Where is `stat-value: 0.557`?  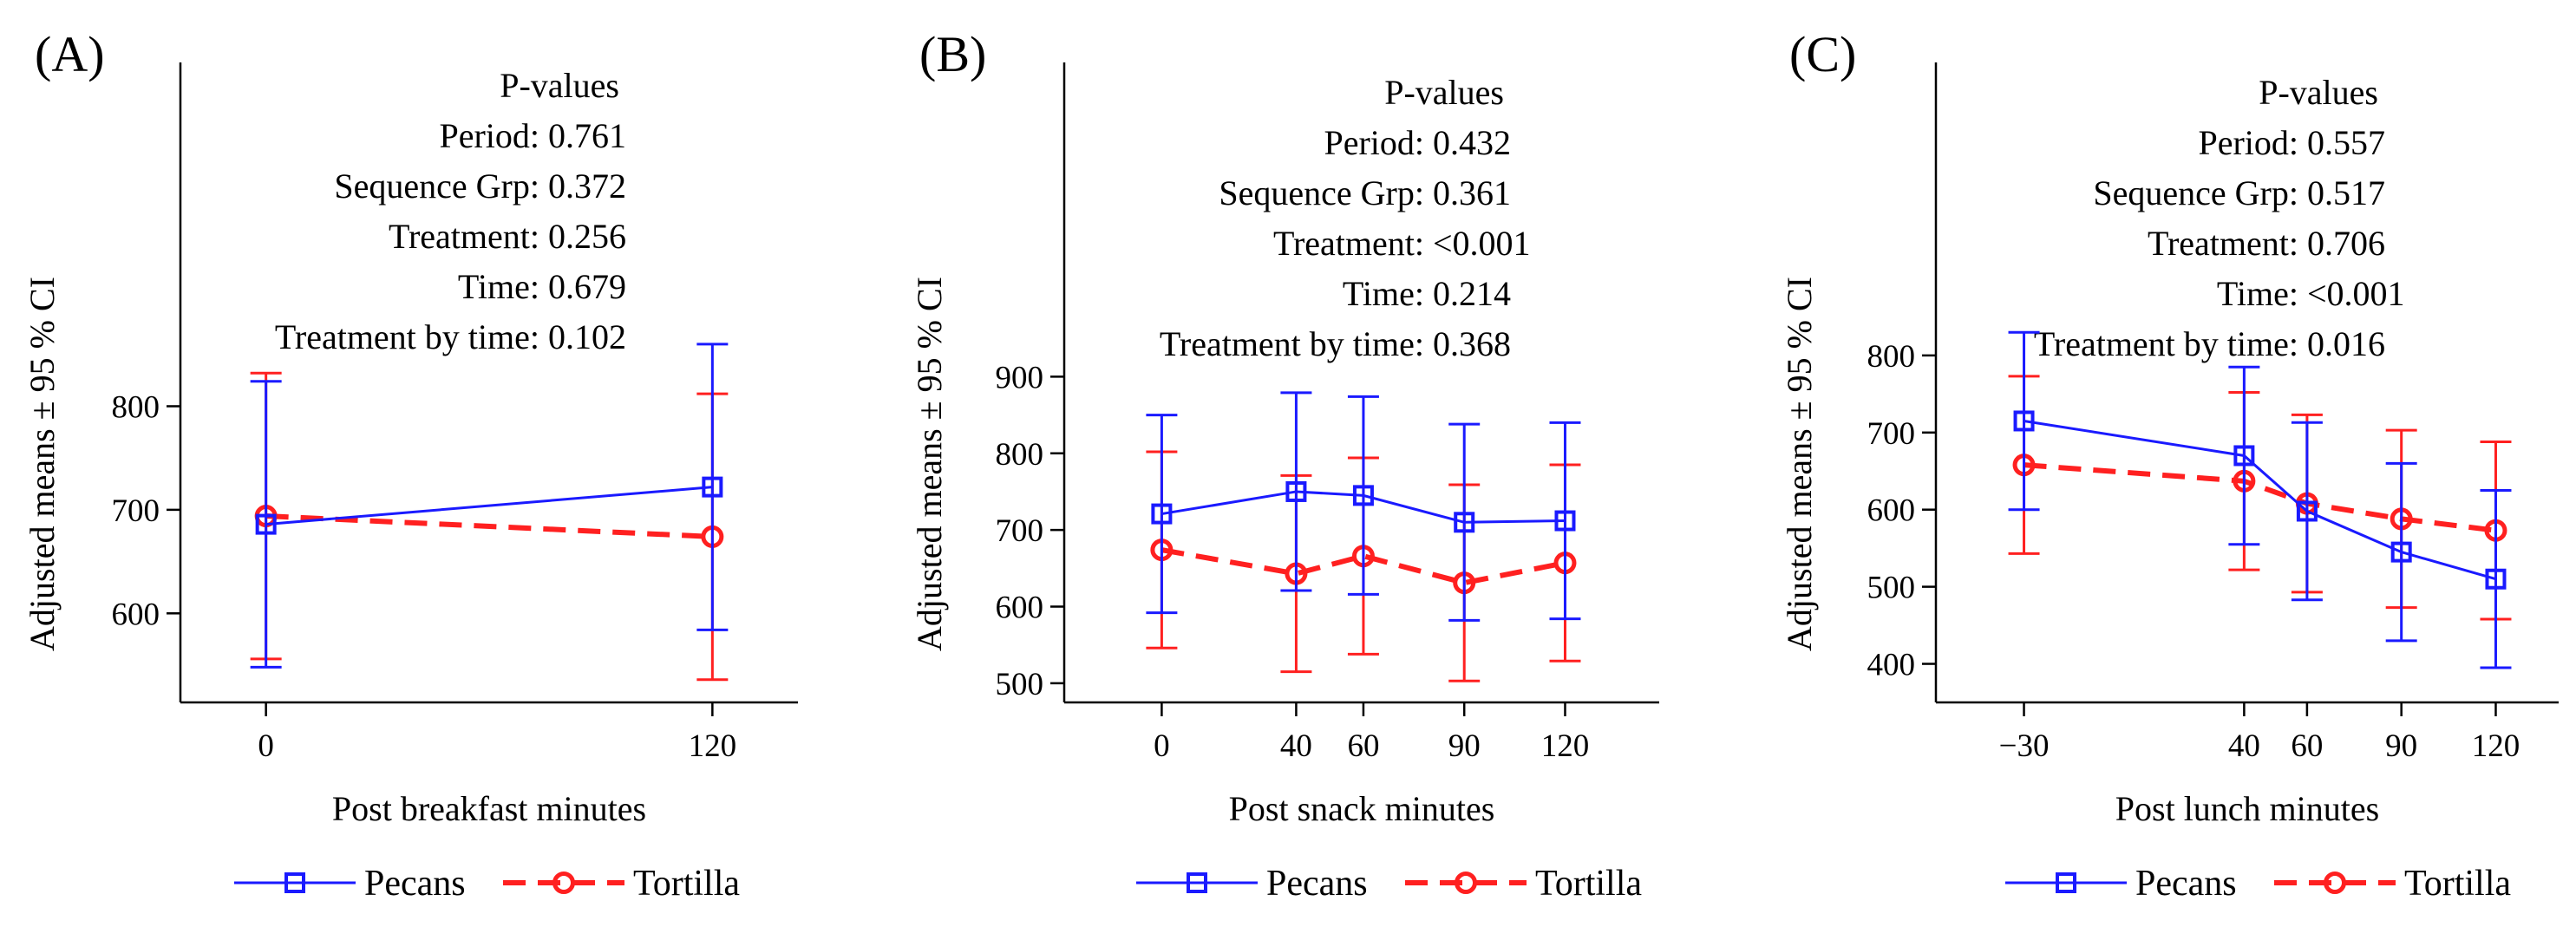
stat-value: 0.557 is located at coordinates (2346, 143).